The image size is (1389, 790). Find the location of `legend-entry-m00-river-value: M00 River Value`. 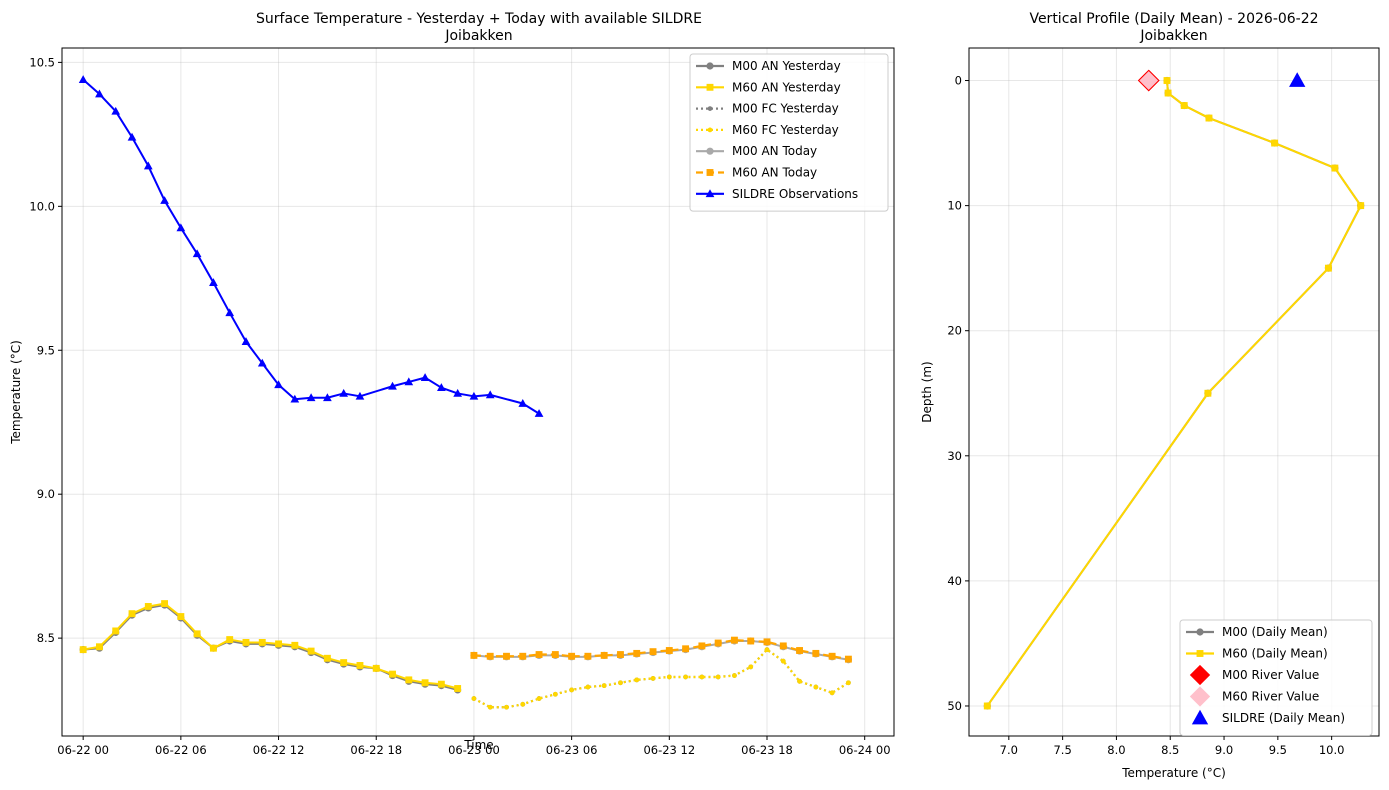

legend-entry-m00-river-value: M00 River Value is located at coordinates (1254, 675).